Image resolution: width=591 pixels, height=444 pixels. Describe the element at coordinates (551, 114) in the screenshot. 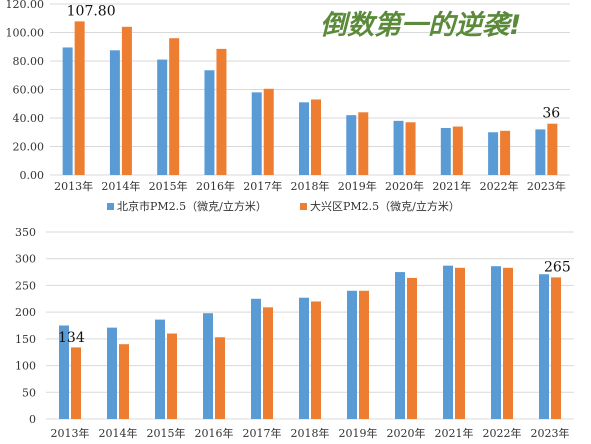

I see `data-label: 36` at that location.